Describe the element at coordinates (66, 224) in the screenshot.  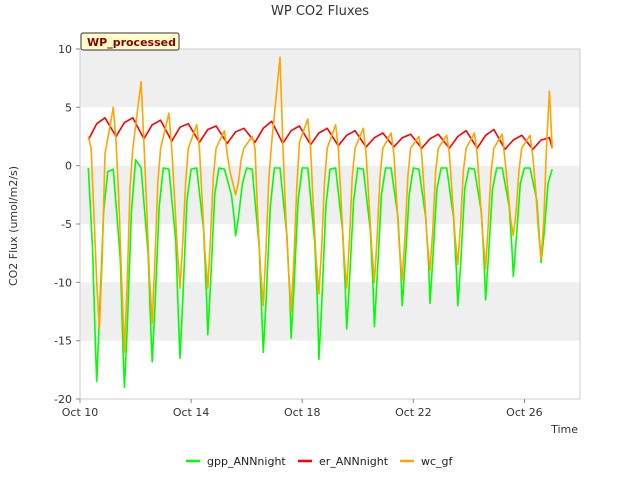
I see `y-tick-label: -5` at that location.